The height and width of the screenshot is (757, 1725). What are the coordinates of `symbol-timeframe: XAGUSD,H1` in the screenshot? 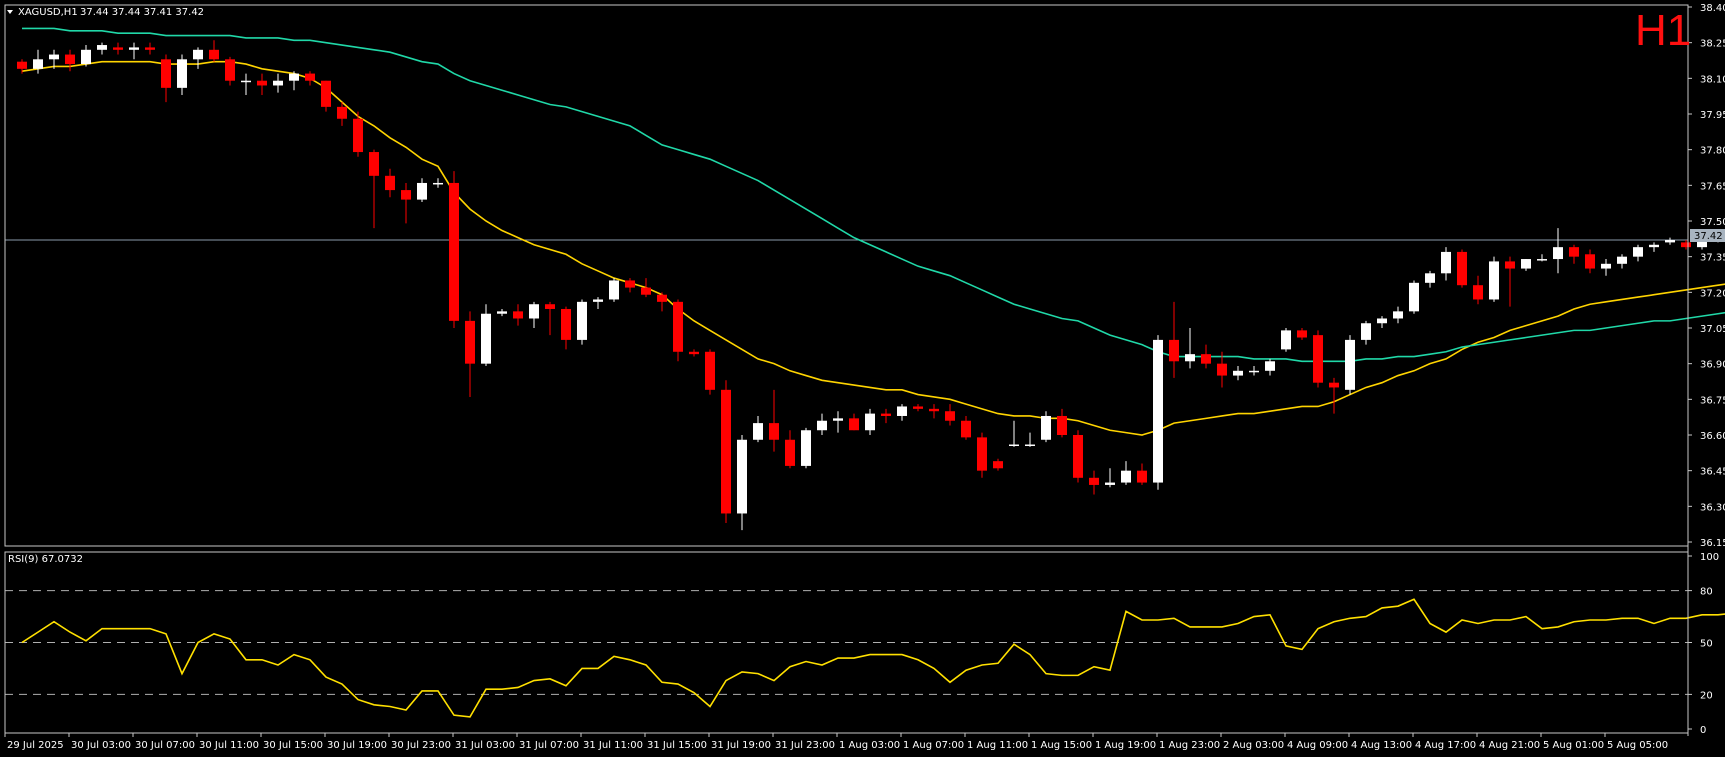 It's located at (48, 12).